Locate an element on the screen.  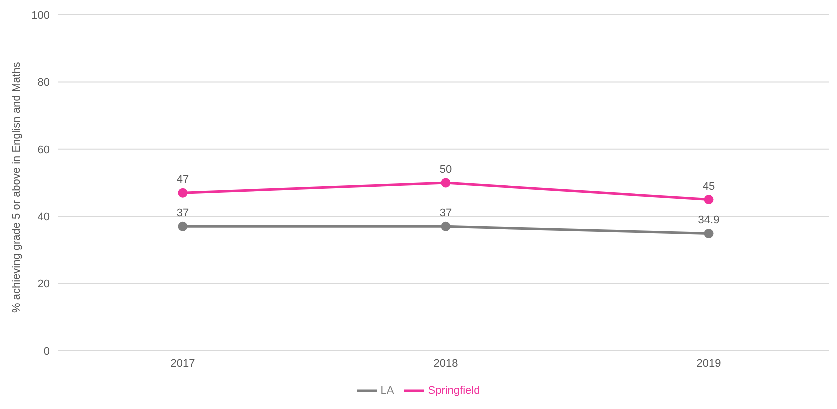
data-label: 47 is located at coordinates (183, 180).